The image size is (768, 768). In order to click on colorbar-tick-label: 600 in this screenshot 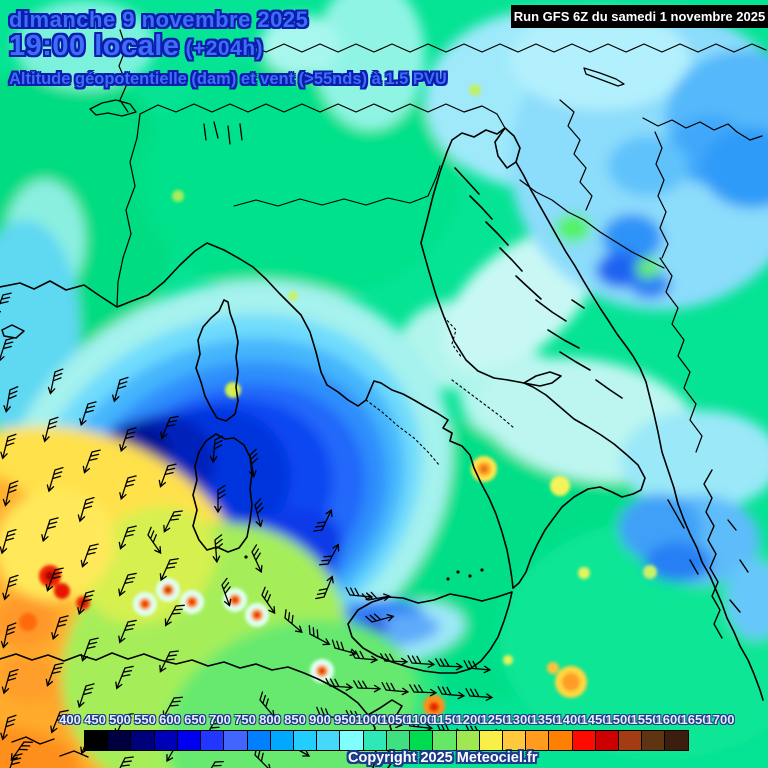, I will do `click(170, 719)`.